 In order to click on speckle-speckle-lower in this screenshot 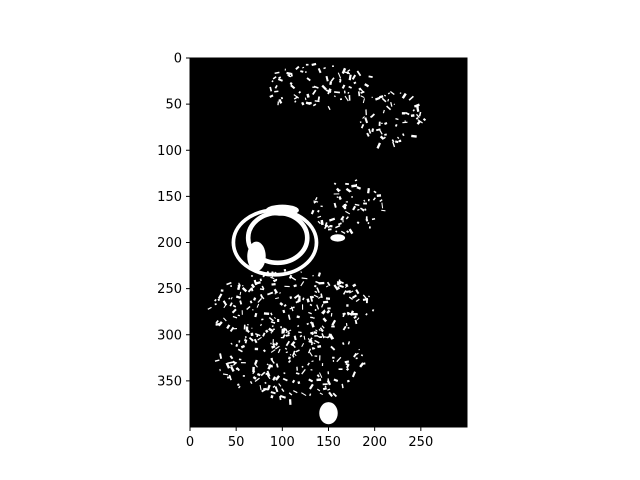, I will do `click(290, 365)`.